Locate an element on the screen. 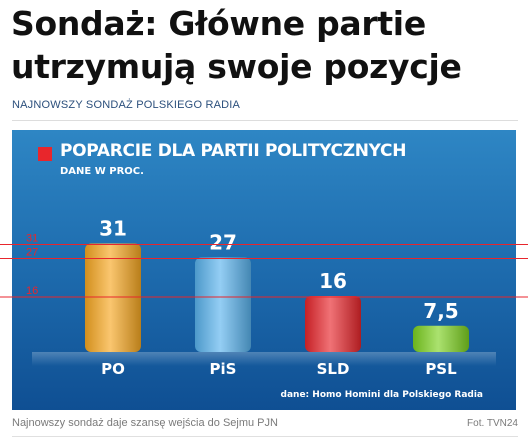 This screenshot has width=528, height=446. bar-psl is located at coordinates (441, 338).